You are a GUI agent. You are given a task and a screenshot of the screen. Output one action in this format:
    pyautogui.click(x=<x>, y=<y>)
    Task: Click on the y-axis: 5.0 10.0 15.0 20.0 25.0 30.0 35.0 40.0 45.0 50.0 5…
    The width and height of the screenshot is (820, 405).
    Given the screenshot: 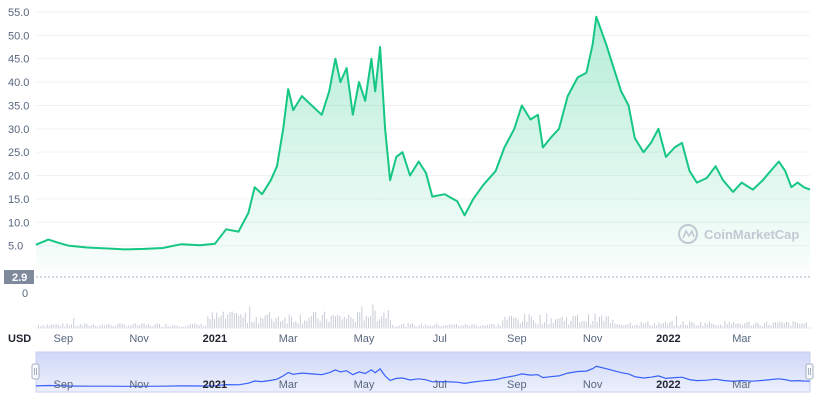 What is the action you would take?
    pyautogui.click(x=18, y=130)
    